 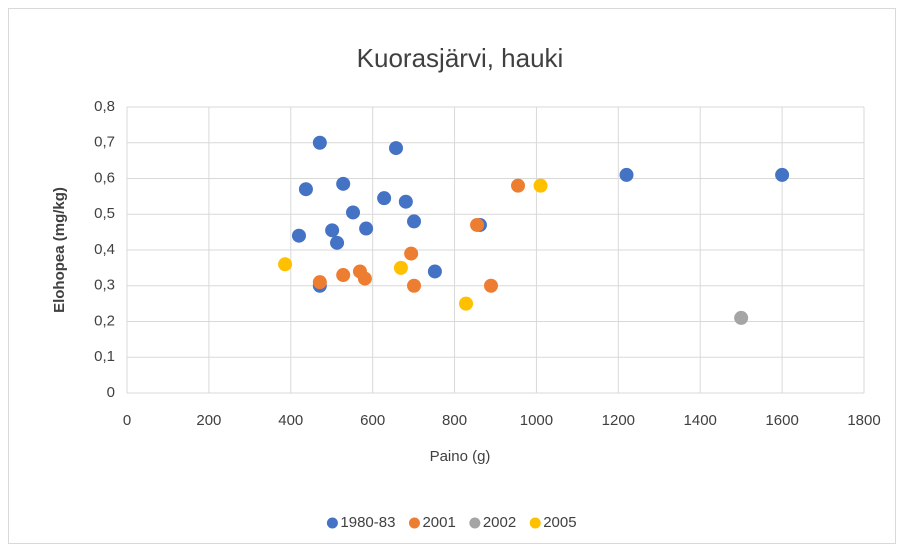 What do you see at coordinates (208, 420) in the screenshot?
I see `x-tick-label: 200` at bounding box center [208, 420].